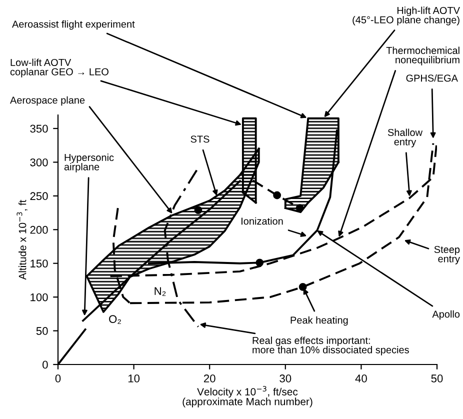  Describe the element at coordinates (200, 139) in the screenshot. I see `annotation: STS` at that location.